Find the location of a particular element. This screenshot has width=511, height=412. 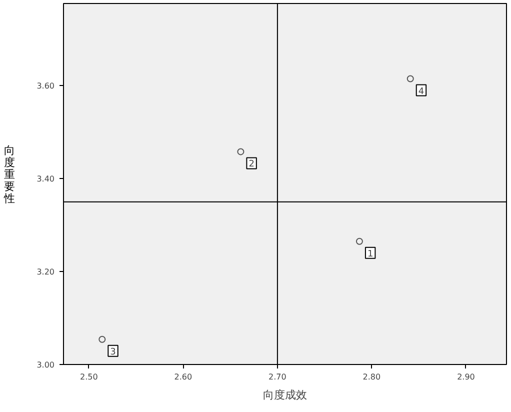

x-tick-label: 2.70 is located at coordinates (277, 377).